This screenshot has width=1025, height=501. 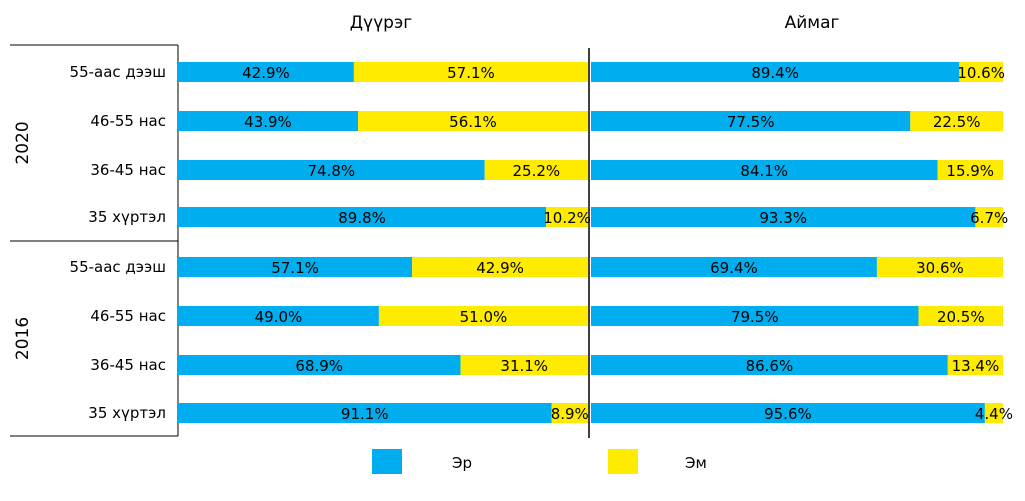 I want to click on data-label: 89.4%, so click(x=775, y=73).